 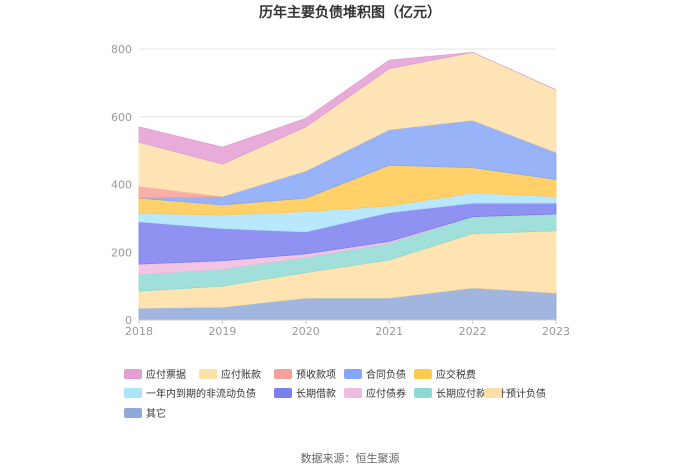 What do you see at coordinates (306, 331) in the screenshot?
I see `x-tick-label: 2020` at bounding box center [306, 331].